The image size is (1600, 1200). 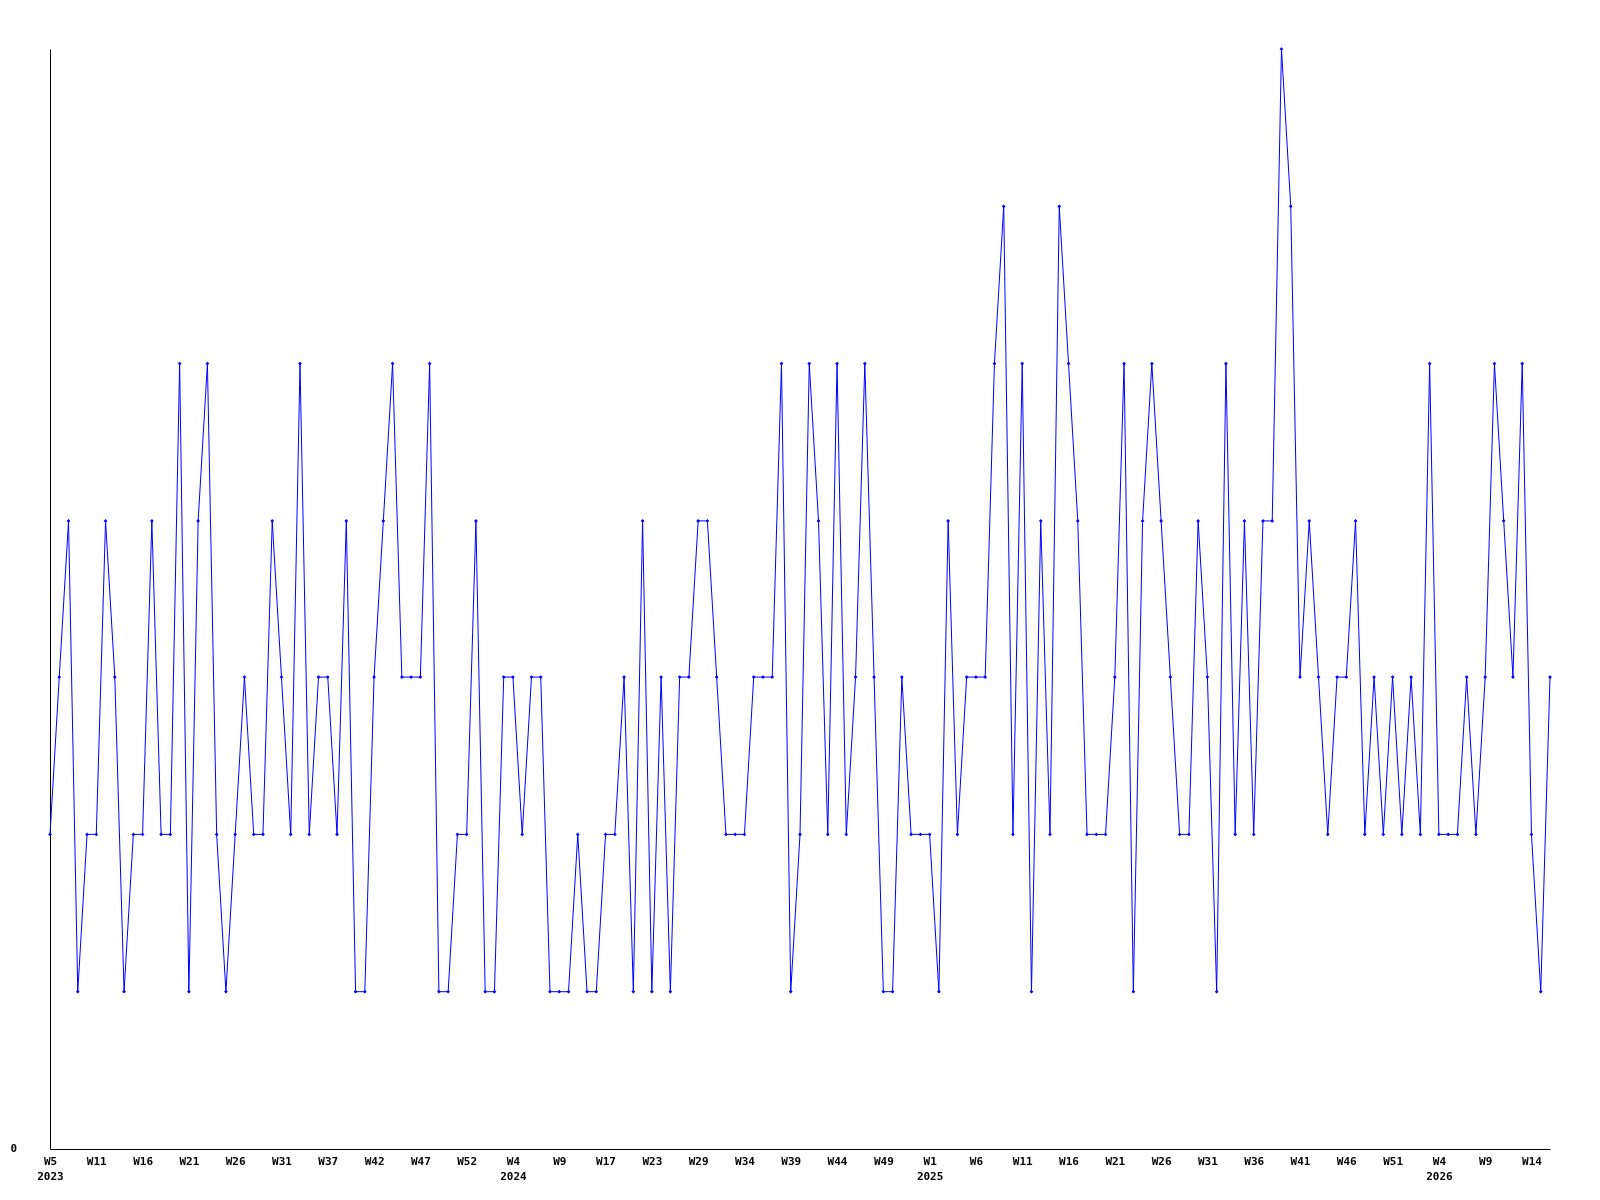 What do you see at coordinates (652, 1161) in the screenshot?
I see `x-tick-label: W23` at bounding box center [652, 1161].